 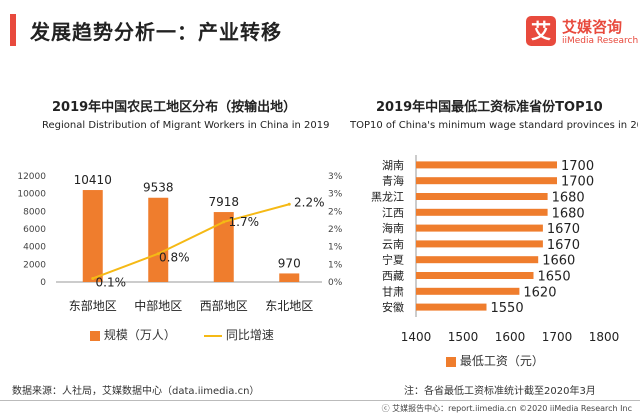 I want to click on wage-value-label: 1650, so click(x=554, y=277).